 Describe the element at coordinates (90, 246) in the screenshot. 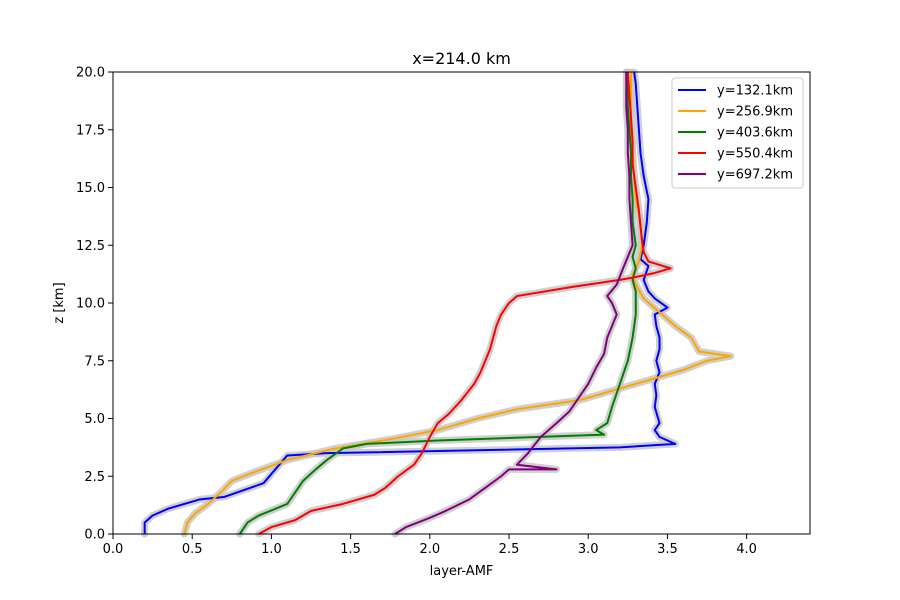

I see `y-tick-label: 12.5` at that location.